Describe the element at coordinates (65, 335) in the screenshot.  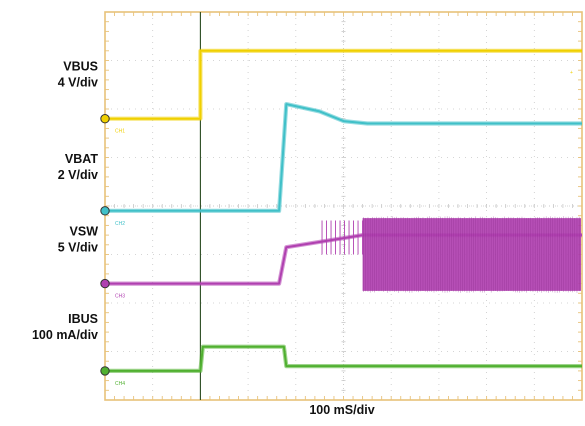
I see `ibus-scale-label: 100 mA/div` at that location.